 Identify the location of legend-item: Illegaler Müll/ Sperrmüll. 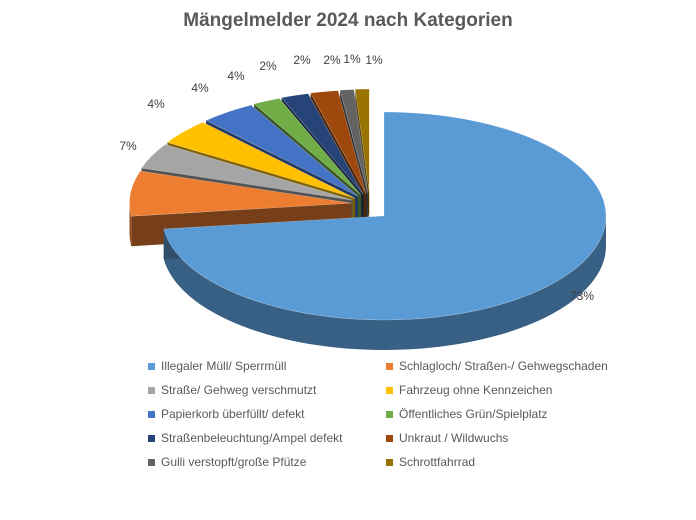
(267, 366).